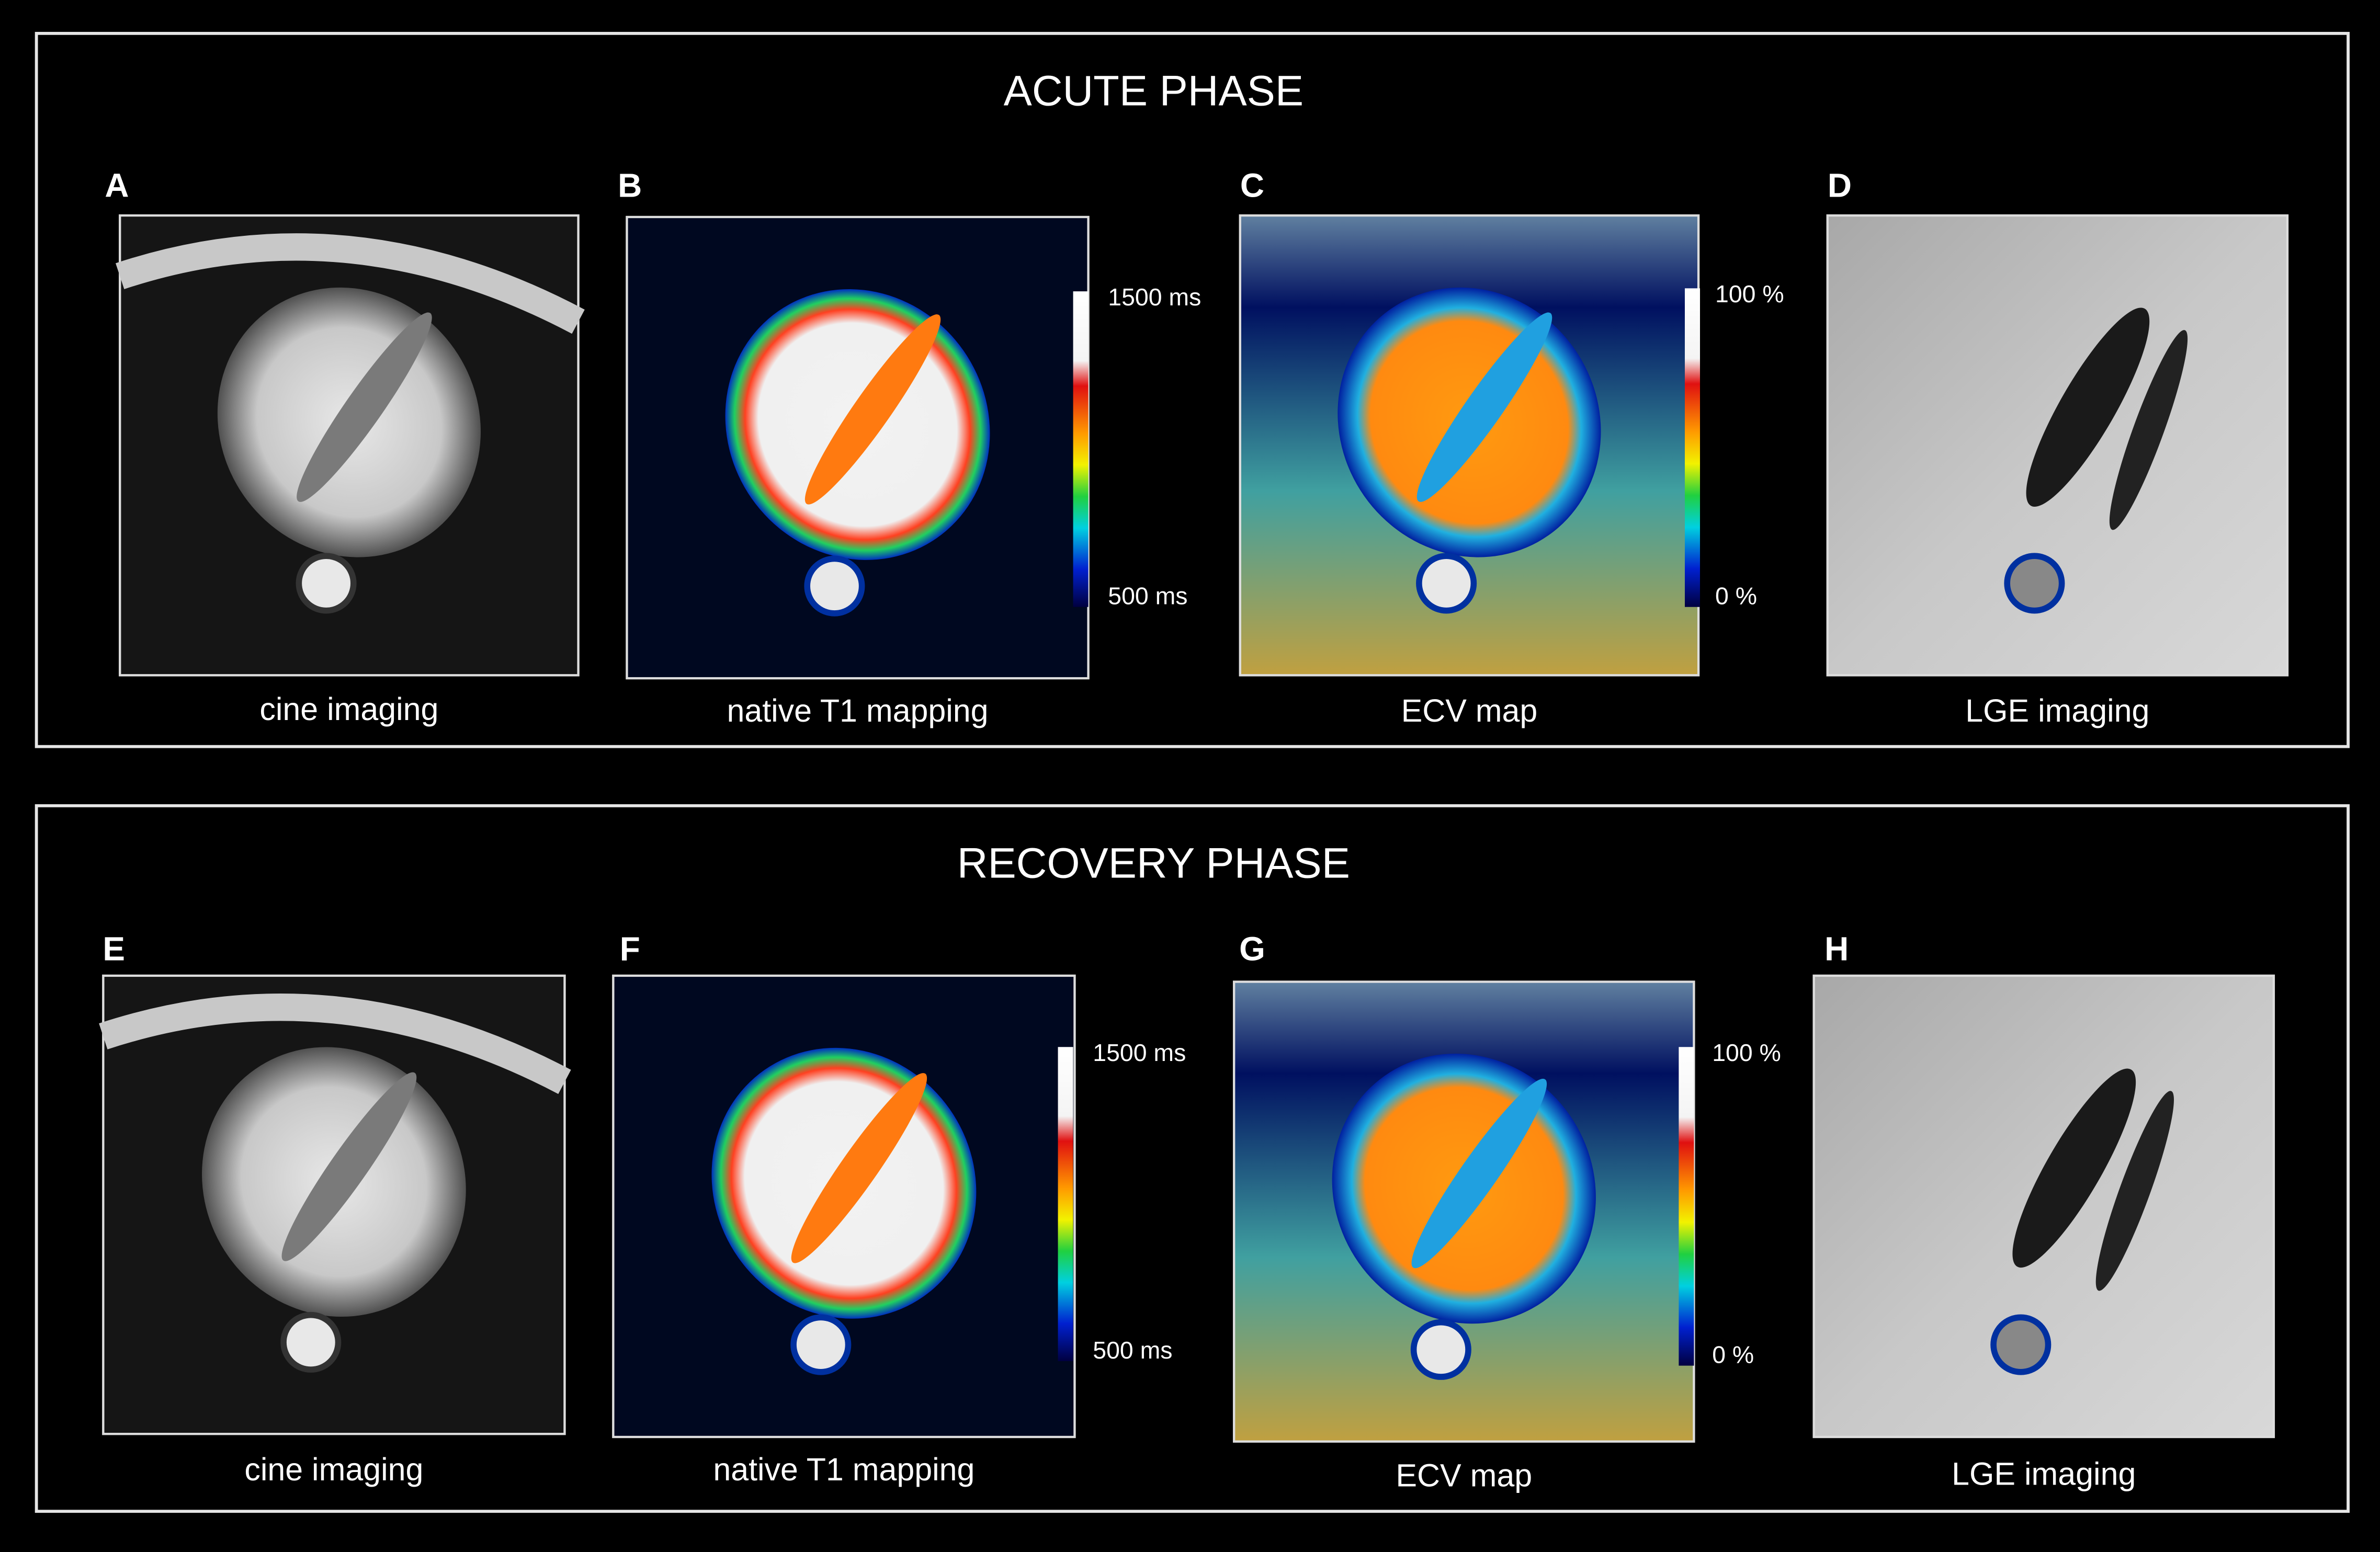  I want to click on panel-letter: H, so click(1837, 949).